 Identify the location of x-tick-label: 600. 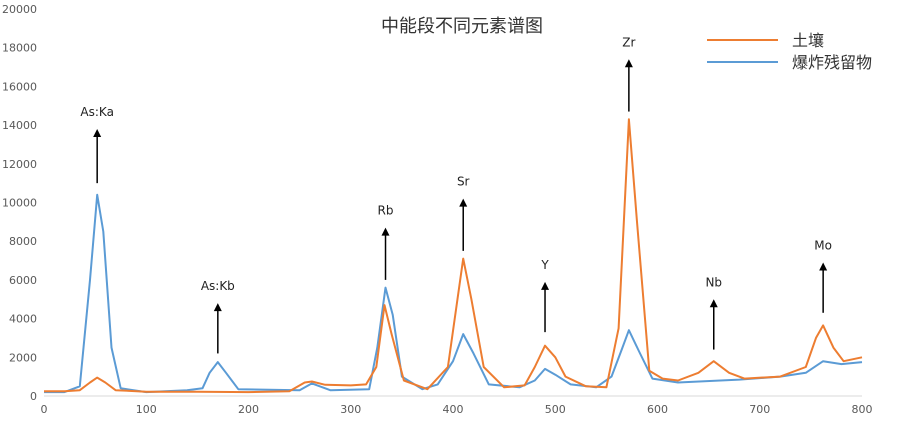
(657, 409).